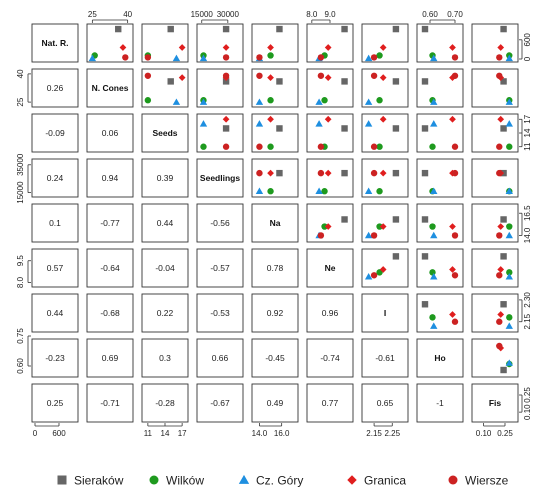 The image size is (550, 497). Describe the element at coordinates (385, 268) in the screenshot. I see `panel-r5-c6` at that location.